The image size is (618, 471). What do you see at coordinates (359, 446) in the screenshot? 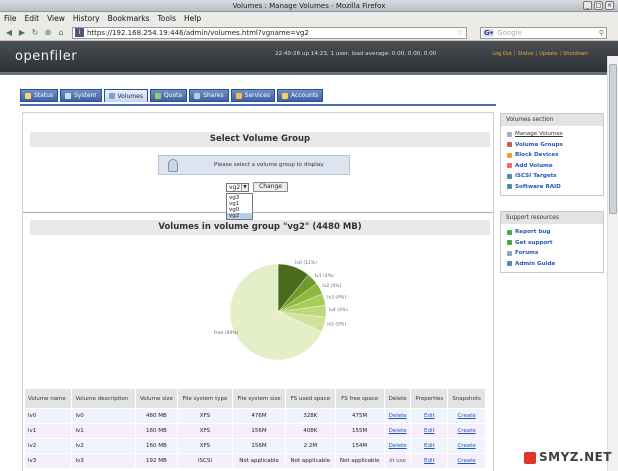
I see `cell-fs-free: 154M` at bounding box center [359, 446].